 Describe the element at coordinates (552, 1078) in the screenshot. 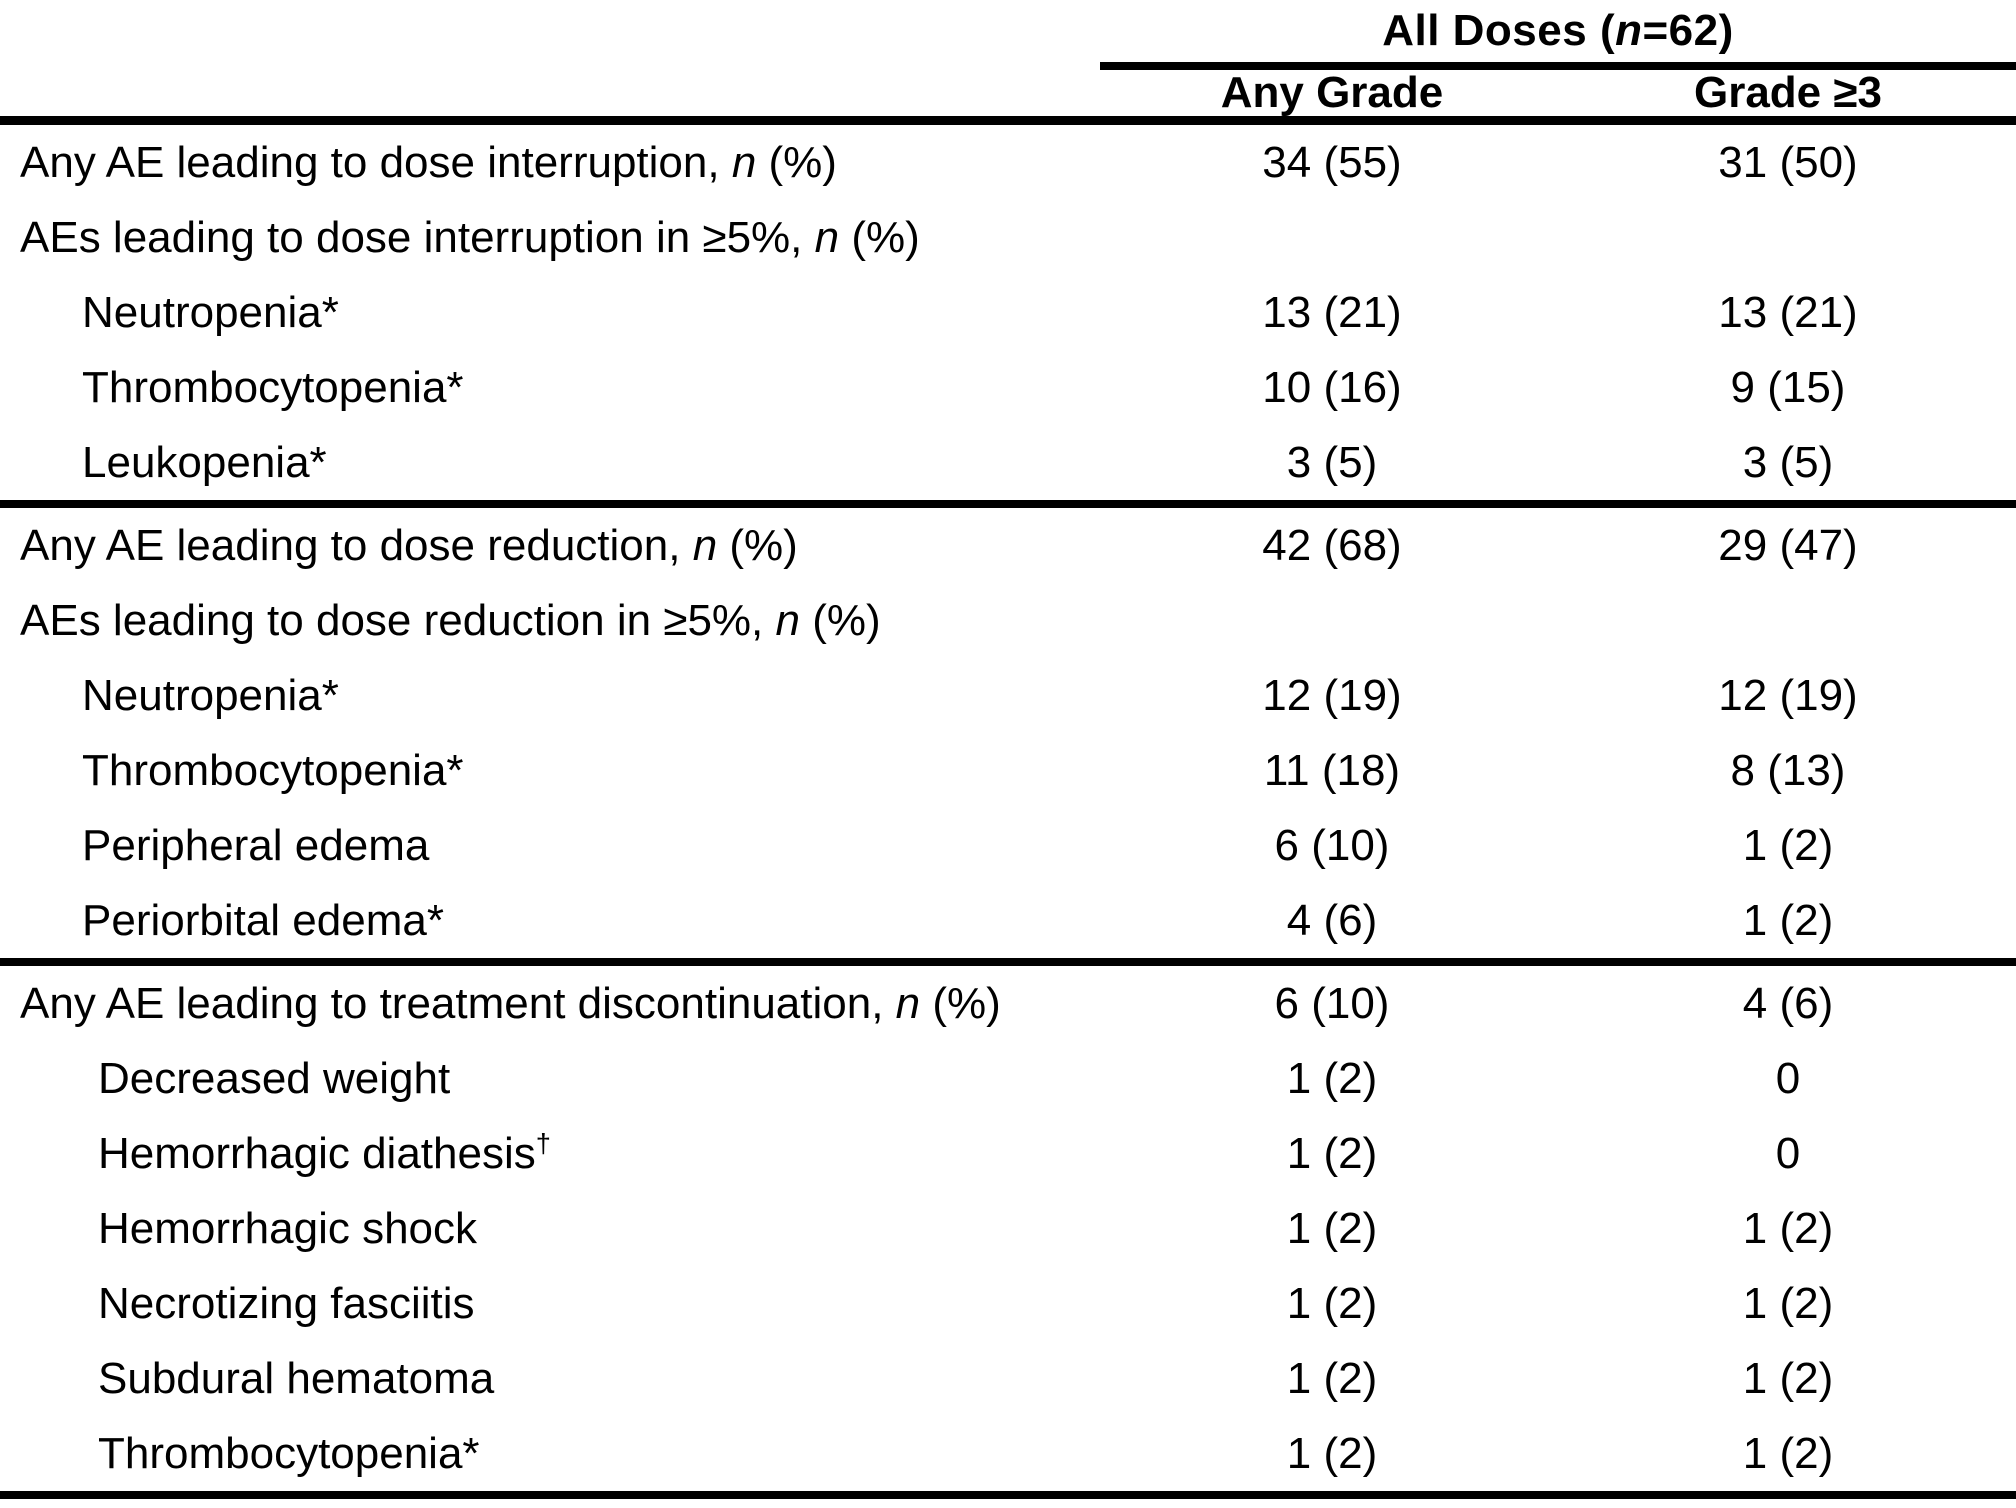

I see `row-label: Decreased weight` at that location.